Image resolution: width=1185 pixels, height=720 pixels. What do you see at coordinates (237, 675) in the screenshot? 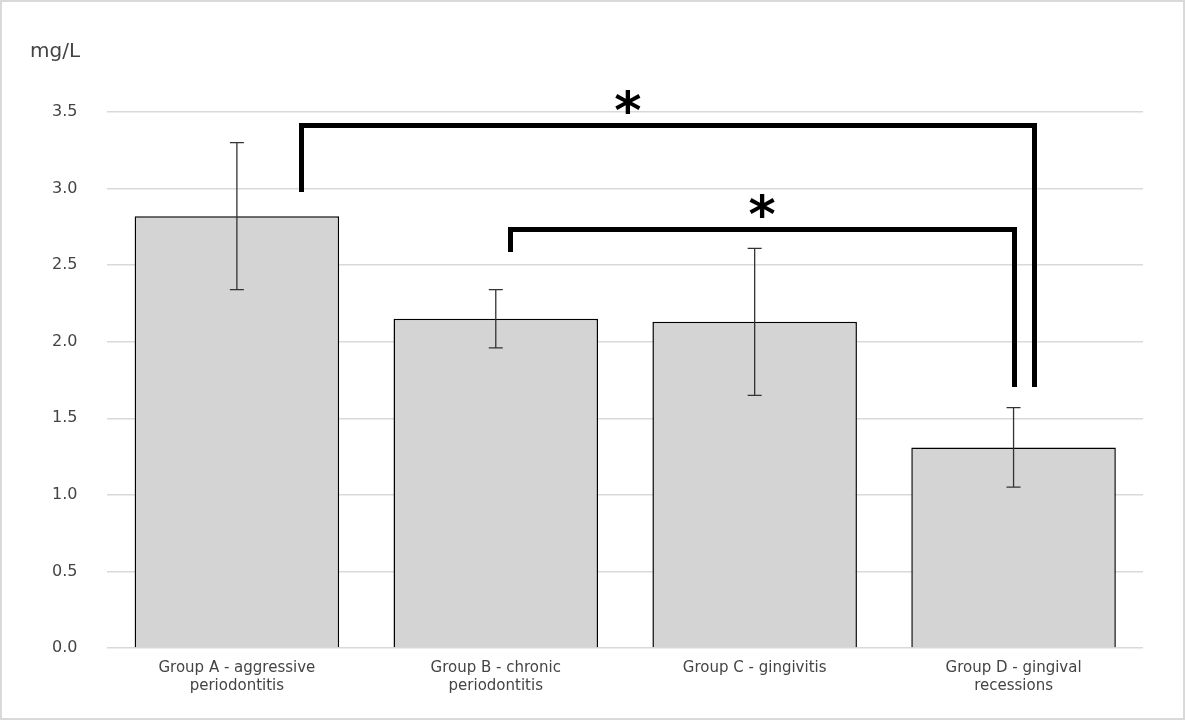
I see `x-tick-label: Group A - aggressive periodontitis` at bounding box center [237, 675].